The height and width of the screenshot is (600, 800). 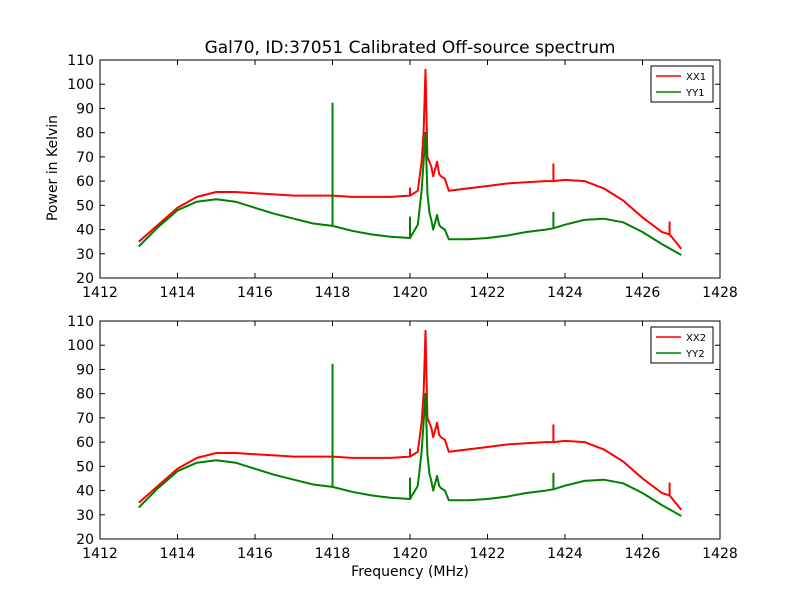 I want to click on x-axis-label: Frequency (MHz), so click(x=410, y=572).